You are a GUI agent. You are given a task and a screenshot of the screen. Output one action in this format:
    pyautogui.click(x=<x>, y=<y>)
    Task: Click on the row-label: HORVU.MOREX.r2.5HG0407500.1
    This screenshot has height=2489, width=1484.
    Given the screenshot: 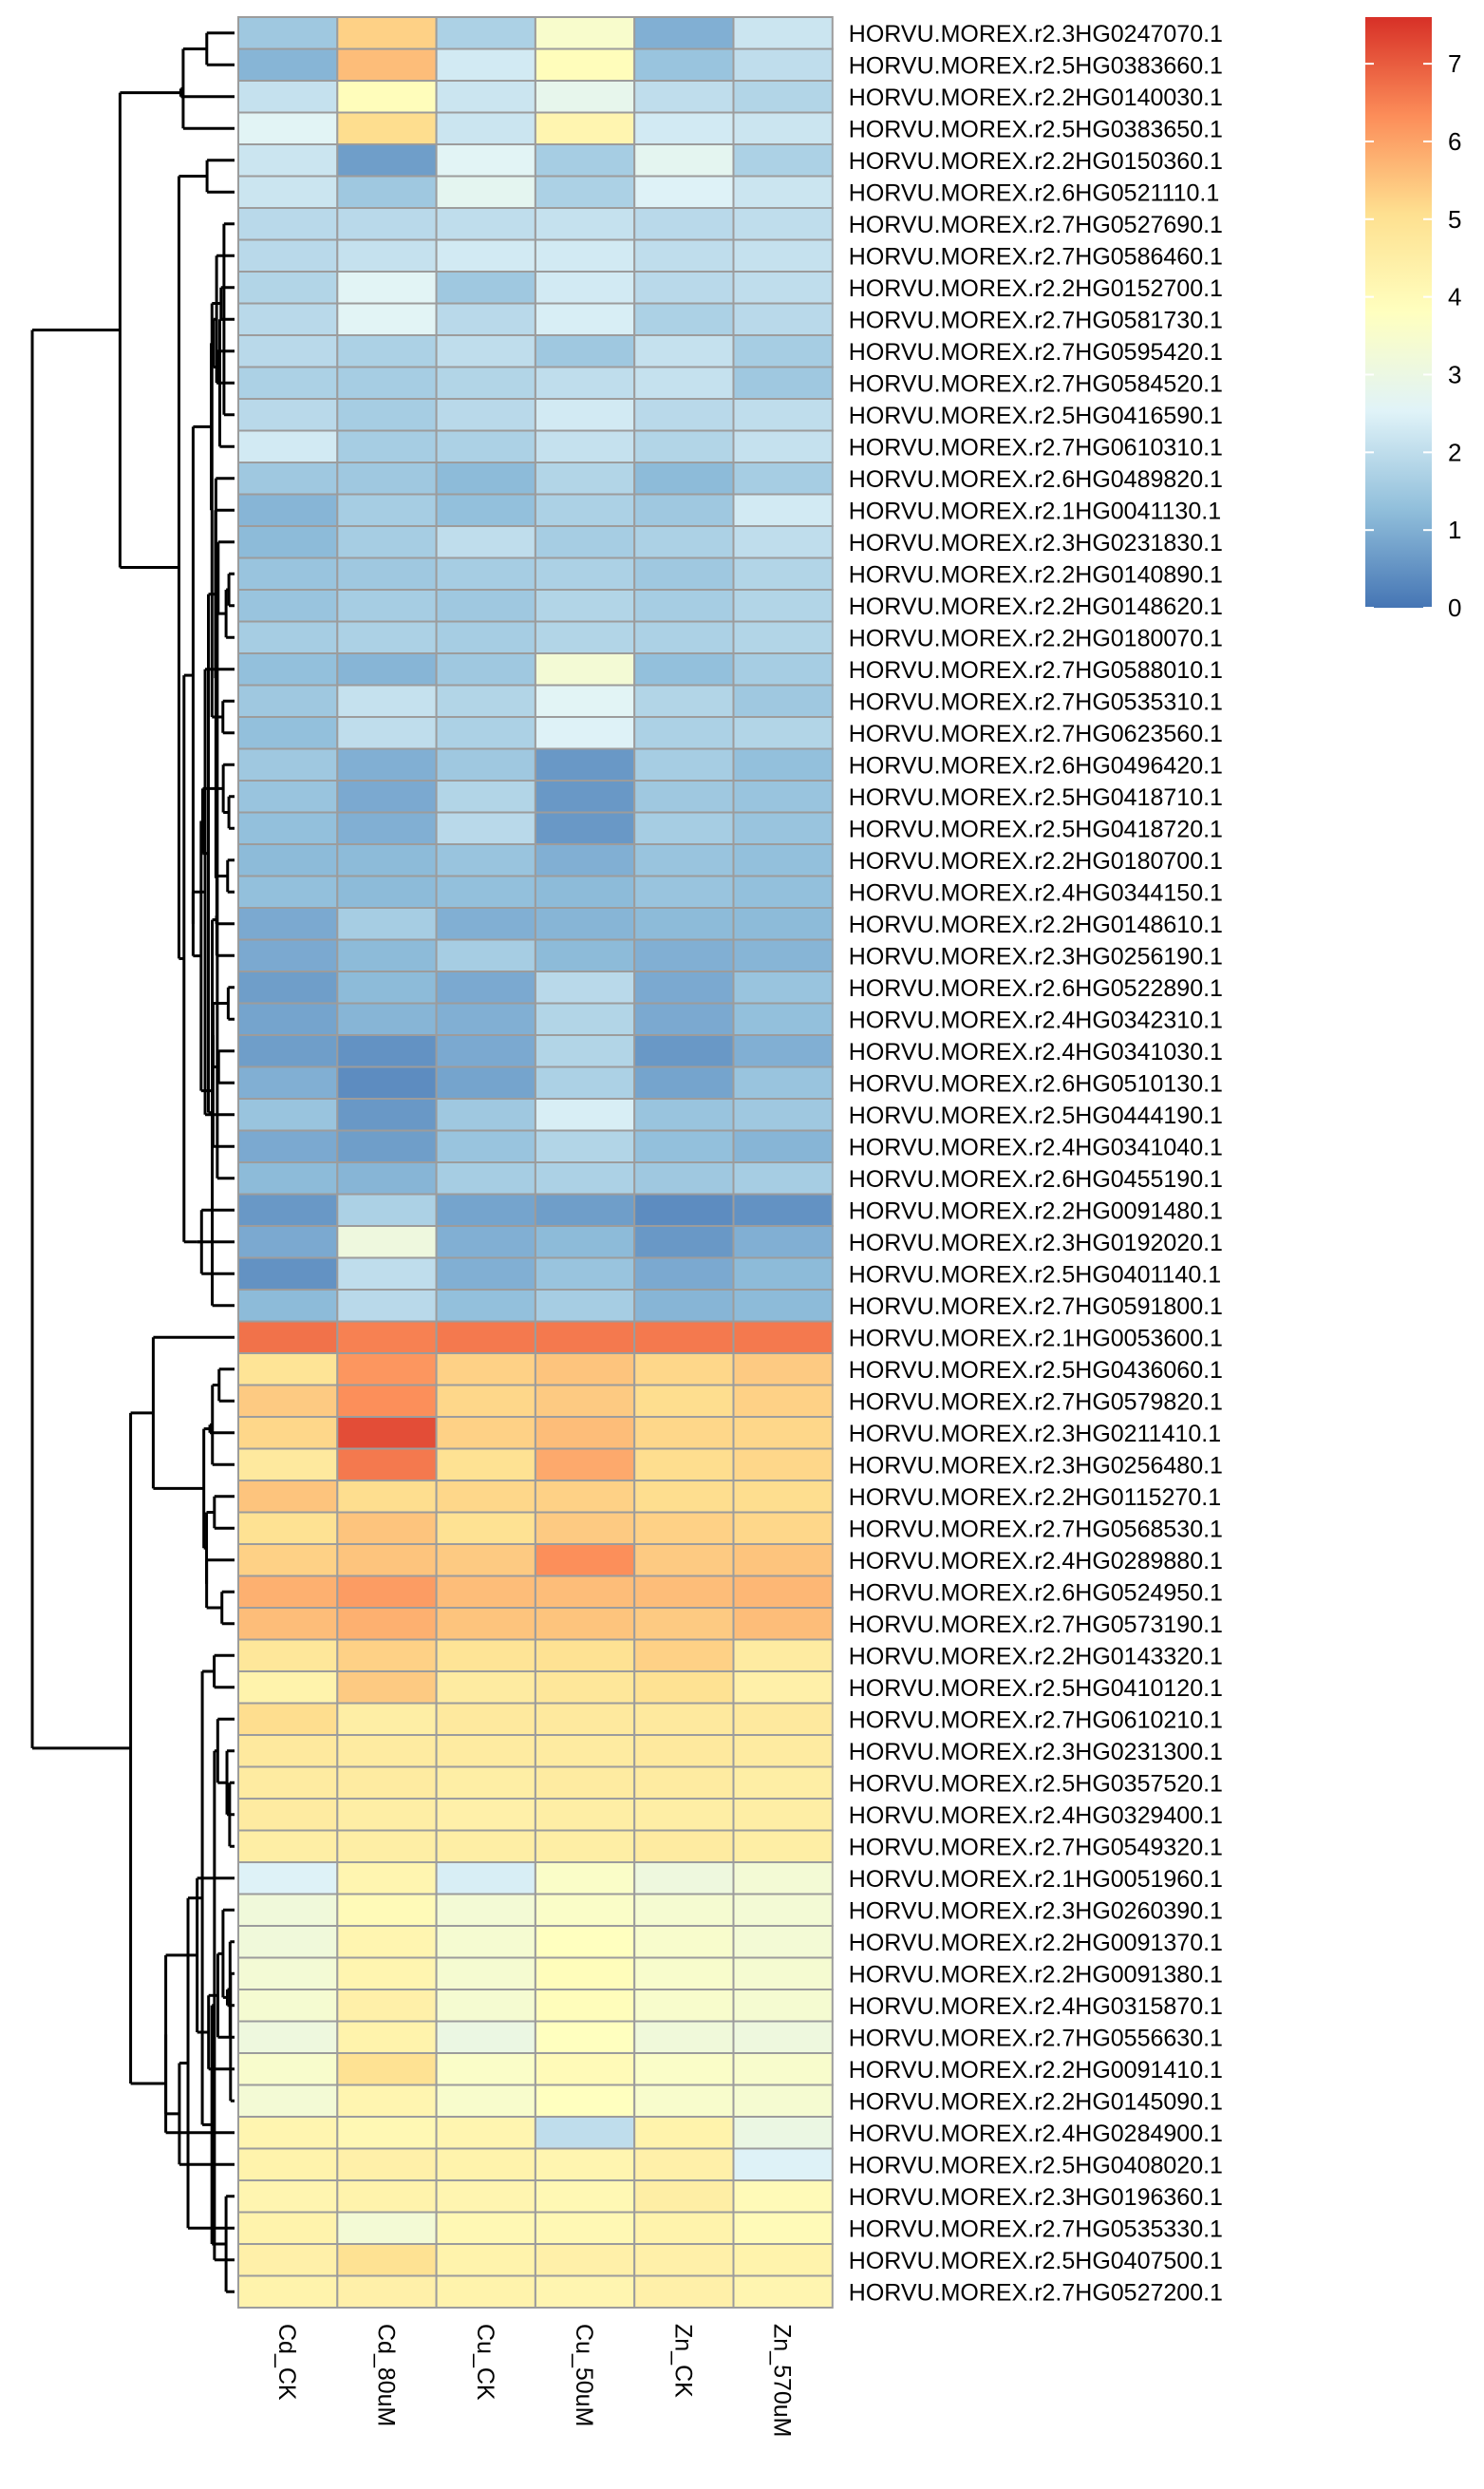 What is the action you would take?
    pyautogui.click(x=1036, y=2261)
    